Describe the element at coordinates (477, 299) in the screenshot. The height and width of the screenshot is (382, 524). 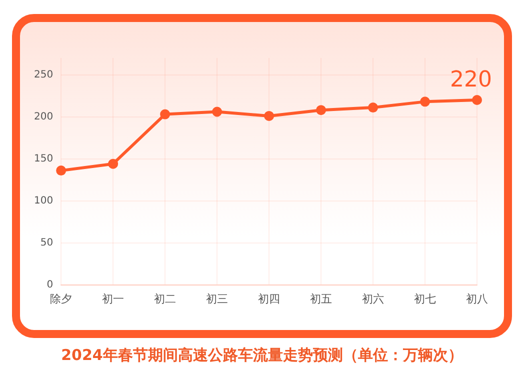
I see `x-tick-label: 初八` at that location.